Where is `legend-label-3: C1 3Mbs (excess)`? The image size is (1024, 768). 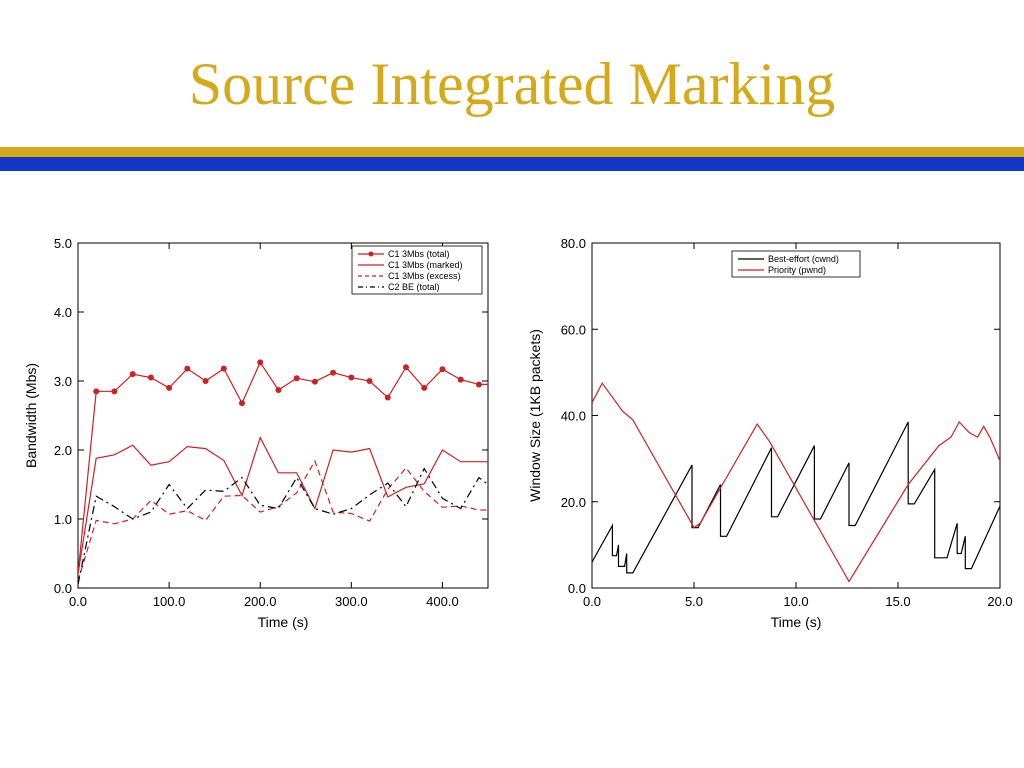
legend-label-3: C1 3Mbs (excess) is located at coordinates (424, 276).